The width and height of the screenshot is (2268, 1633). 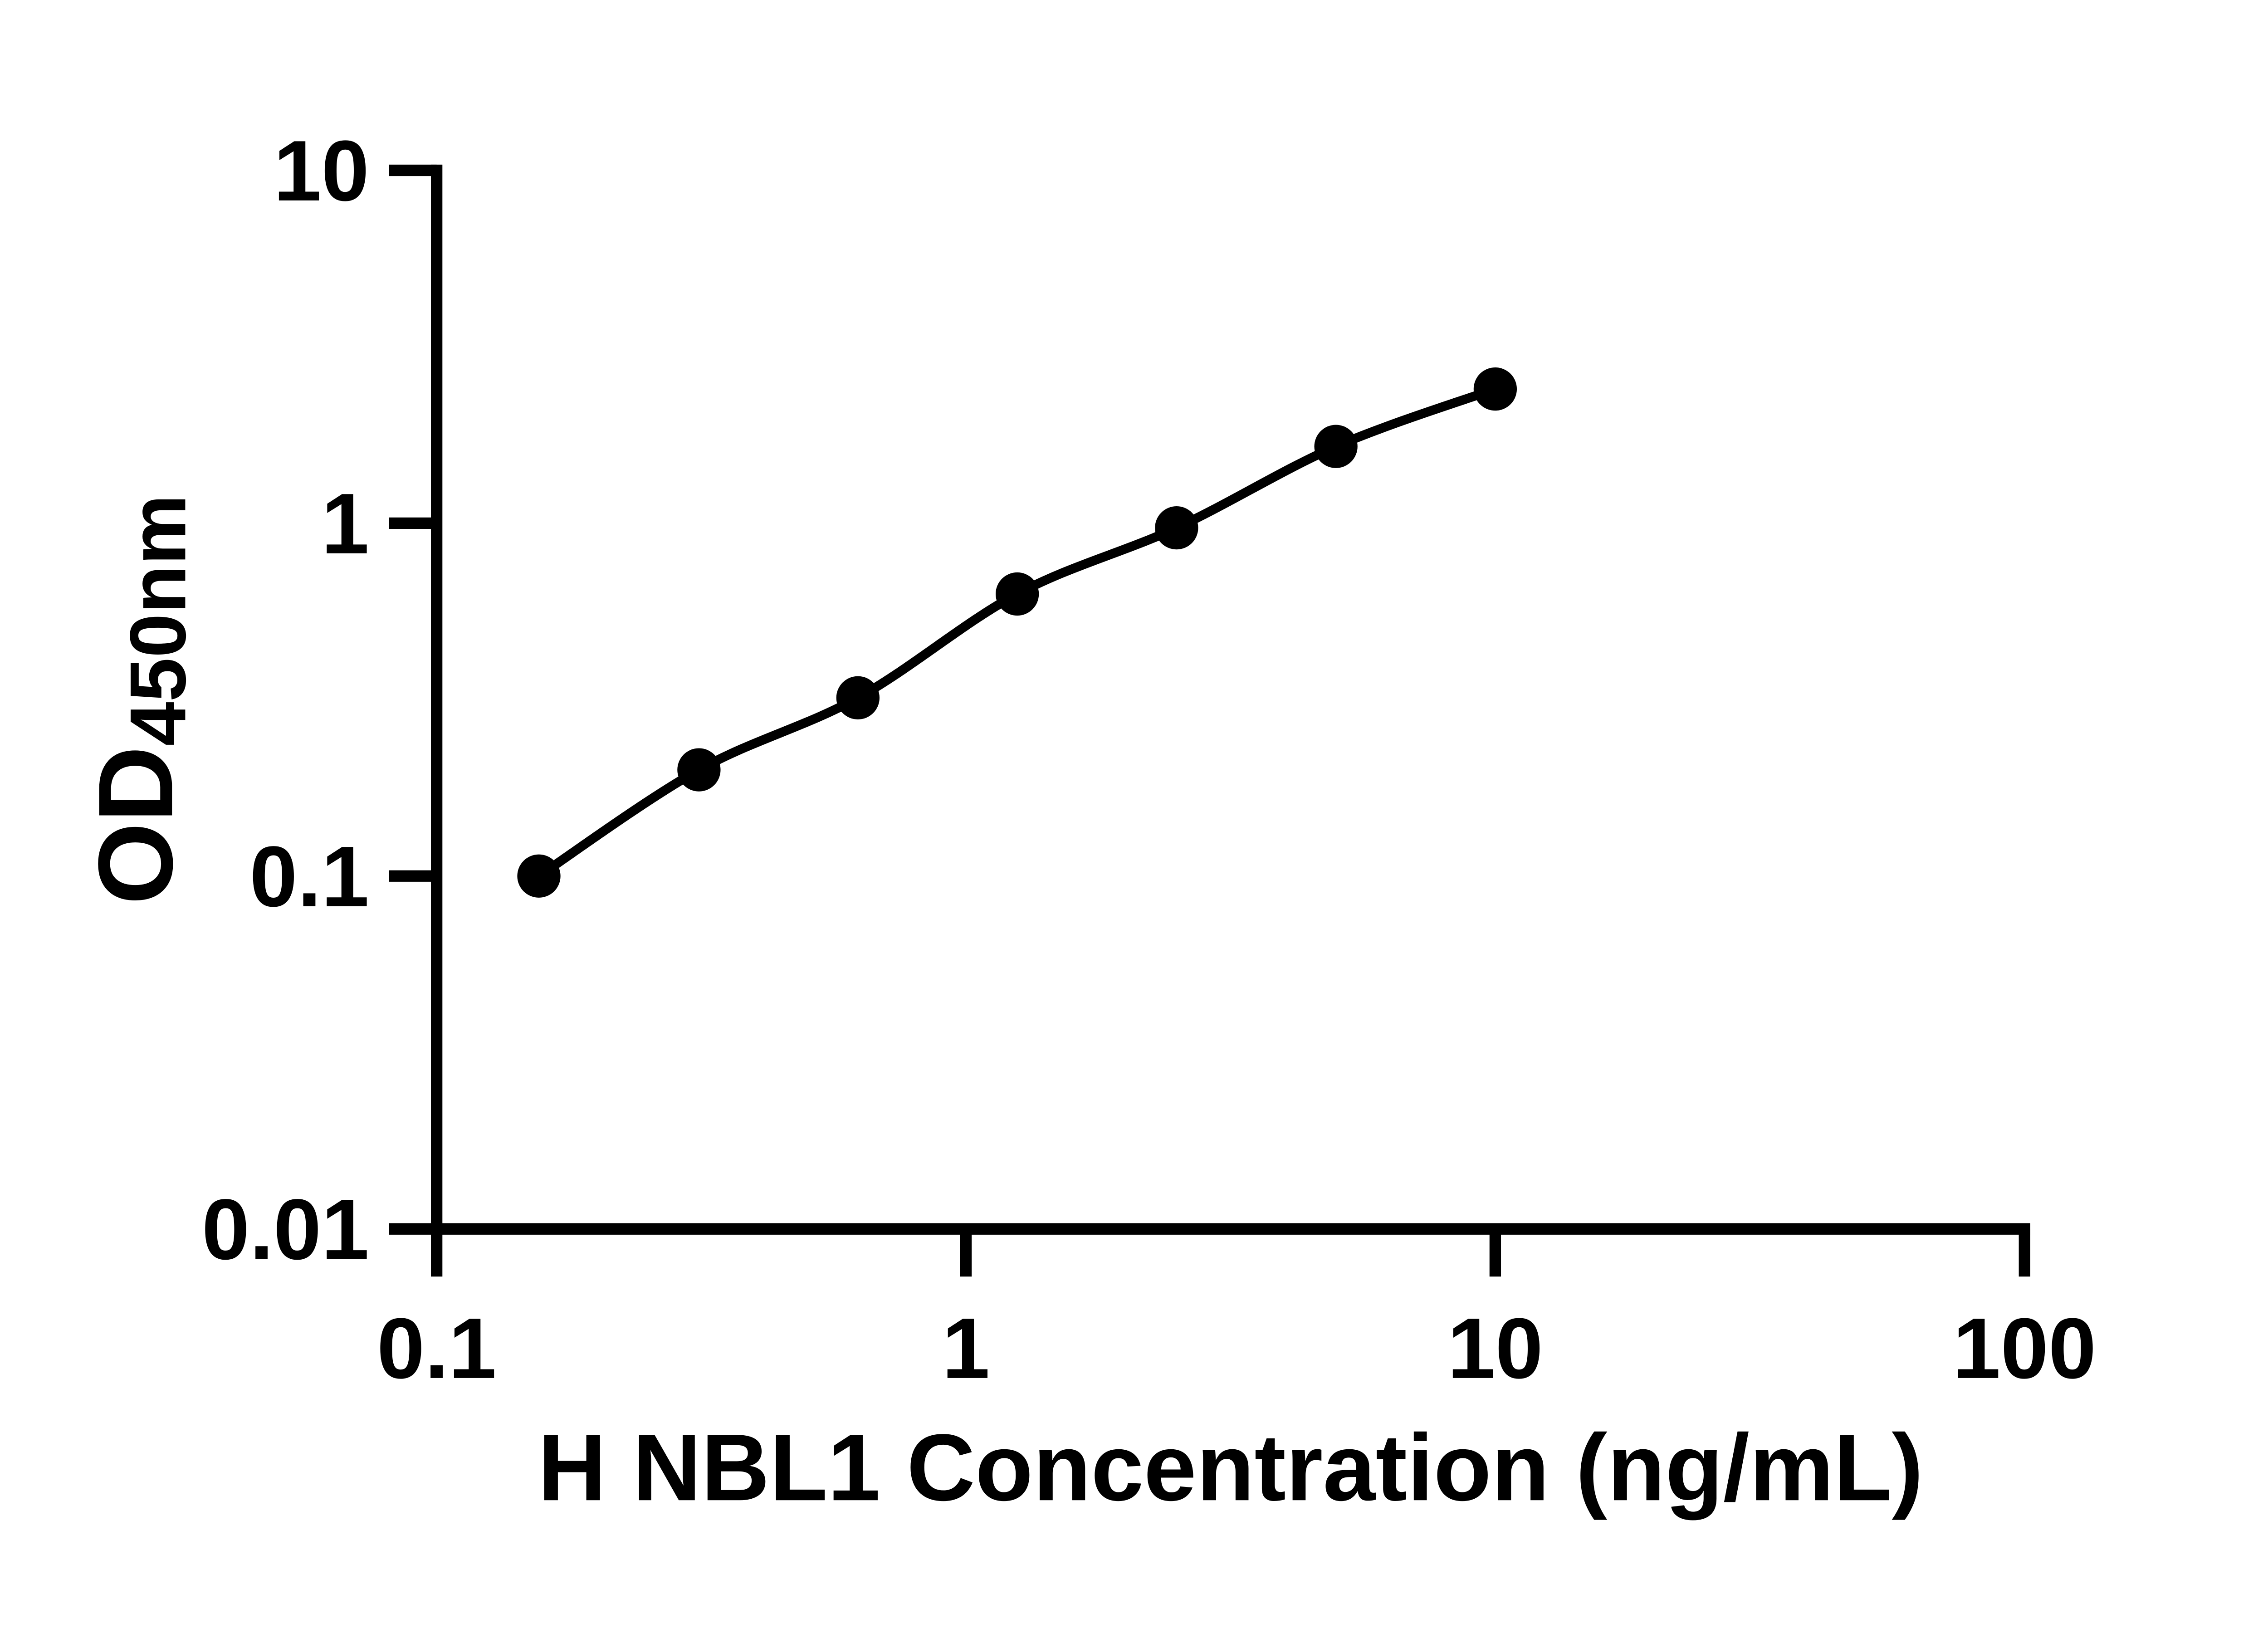 What do you see at coordinates (136, 825) in the screenshot?
I see `y-title-main: OD` at bounding box center [136, 825].